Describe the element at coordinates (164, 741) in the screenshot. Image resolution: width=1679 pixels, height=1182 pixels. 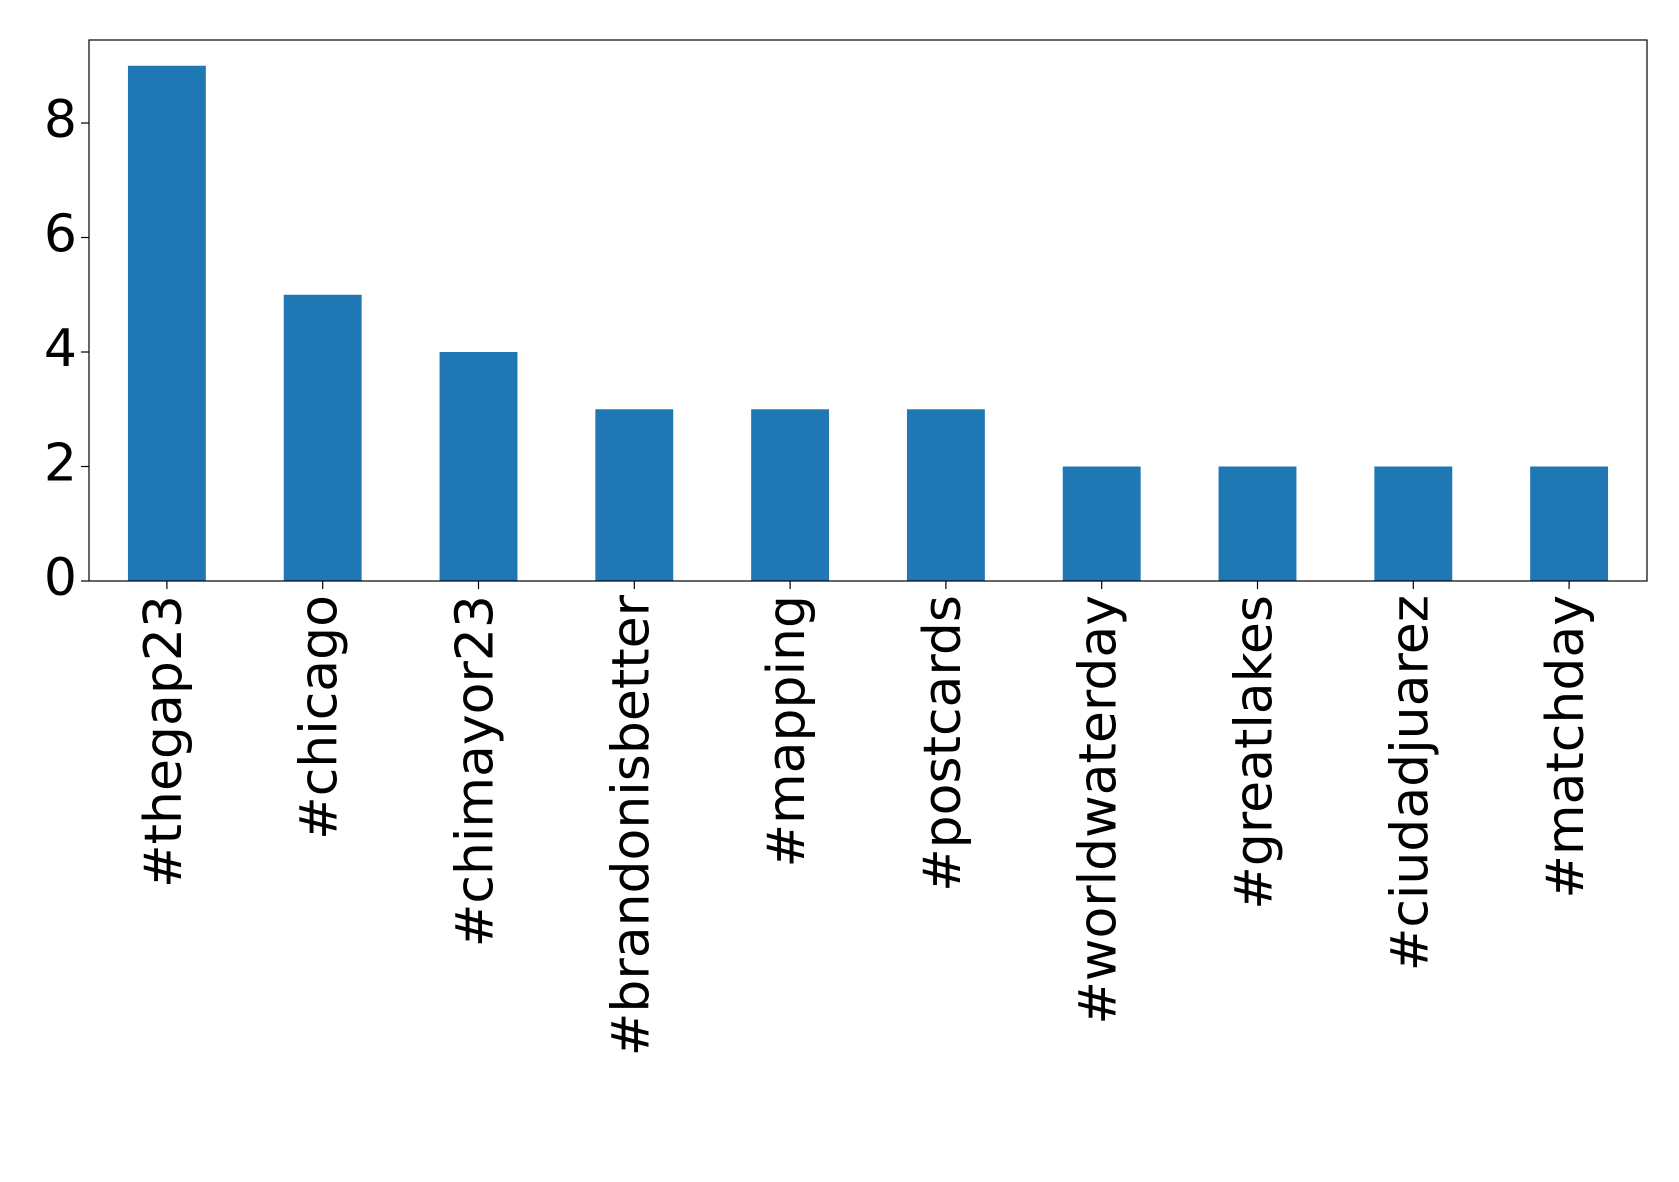
I see `x-tick-label: #thegap23` at that location.